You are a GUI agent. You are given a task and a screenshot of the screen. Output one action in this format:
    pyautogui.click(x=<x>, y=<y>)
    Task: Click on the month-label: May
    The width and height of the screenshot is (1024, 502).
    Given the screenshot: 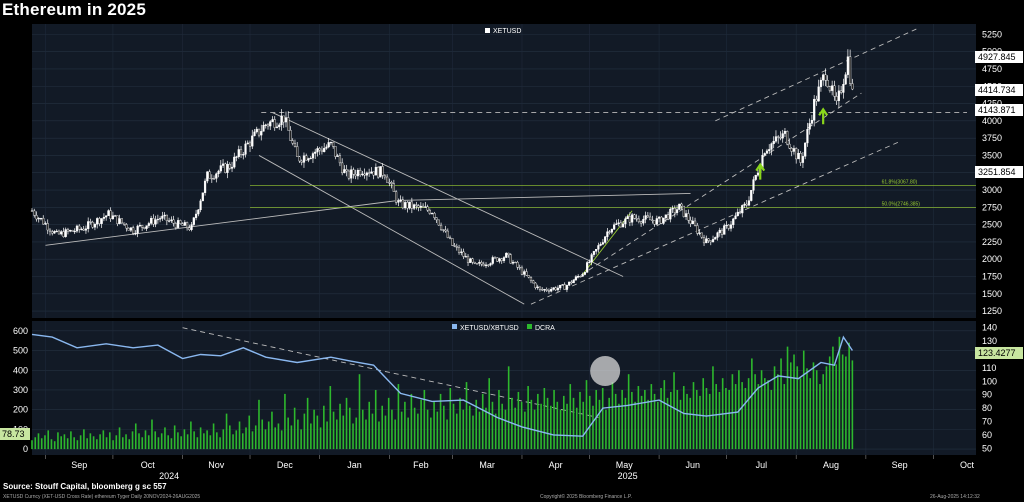 What is the action you would take?
    pyautogui.click(x=625, y=465)
    